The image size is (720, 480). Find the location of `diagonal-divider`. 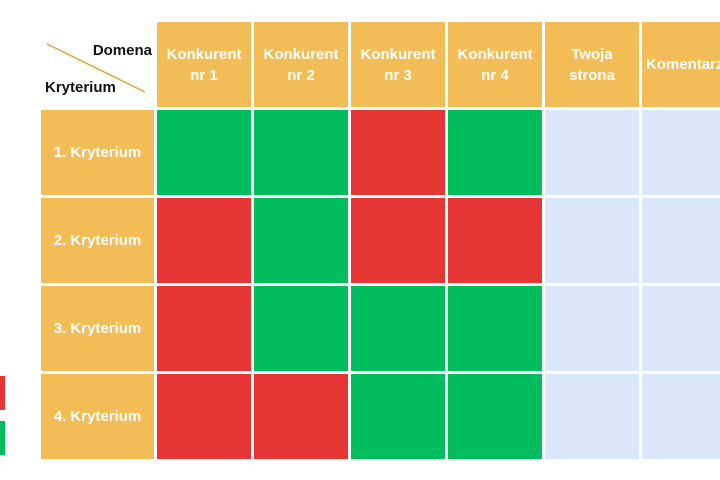

diagonal-divider is located at coordinates (96, 68).